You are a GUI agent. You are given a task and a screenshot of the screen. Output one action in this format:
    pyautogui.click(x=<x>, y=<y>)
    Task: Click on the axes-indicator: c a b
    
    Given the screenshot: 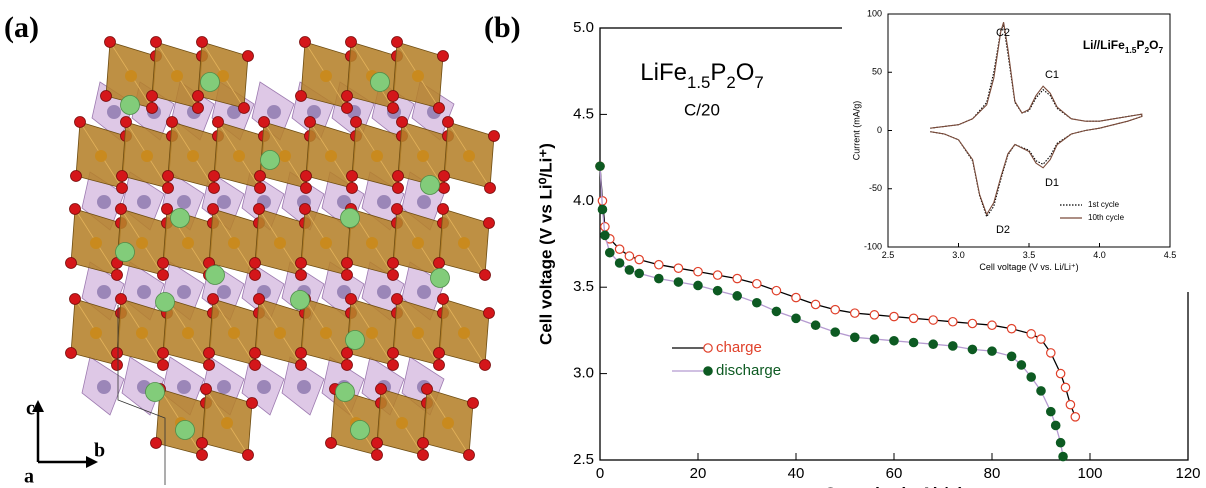 What is the action you would take?
    pyautogui.click(x=64, y=443)
    